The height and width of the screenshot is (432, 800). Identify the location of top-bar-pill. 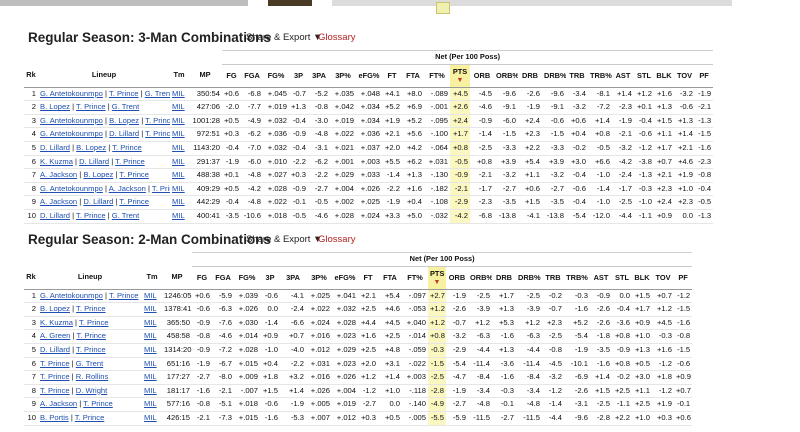
(443, 8).